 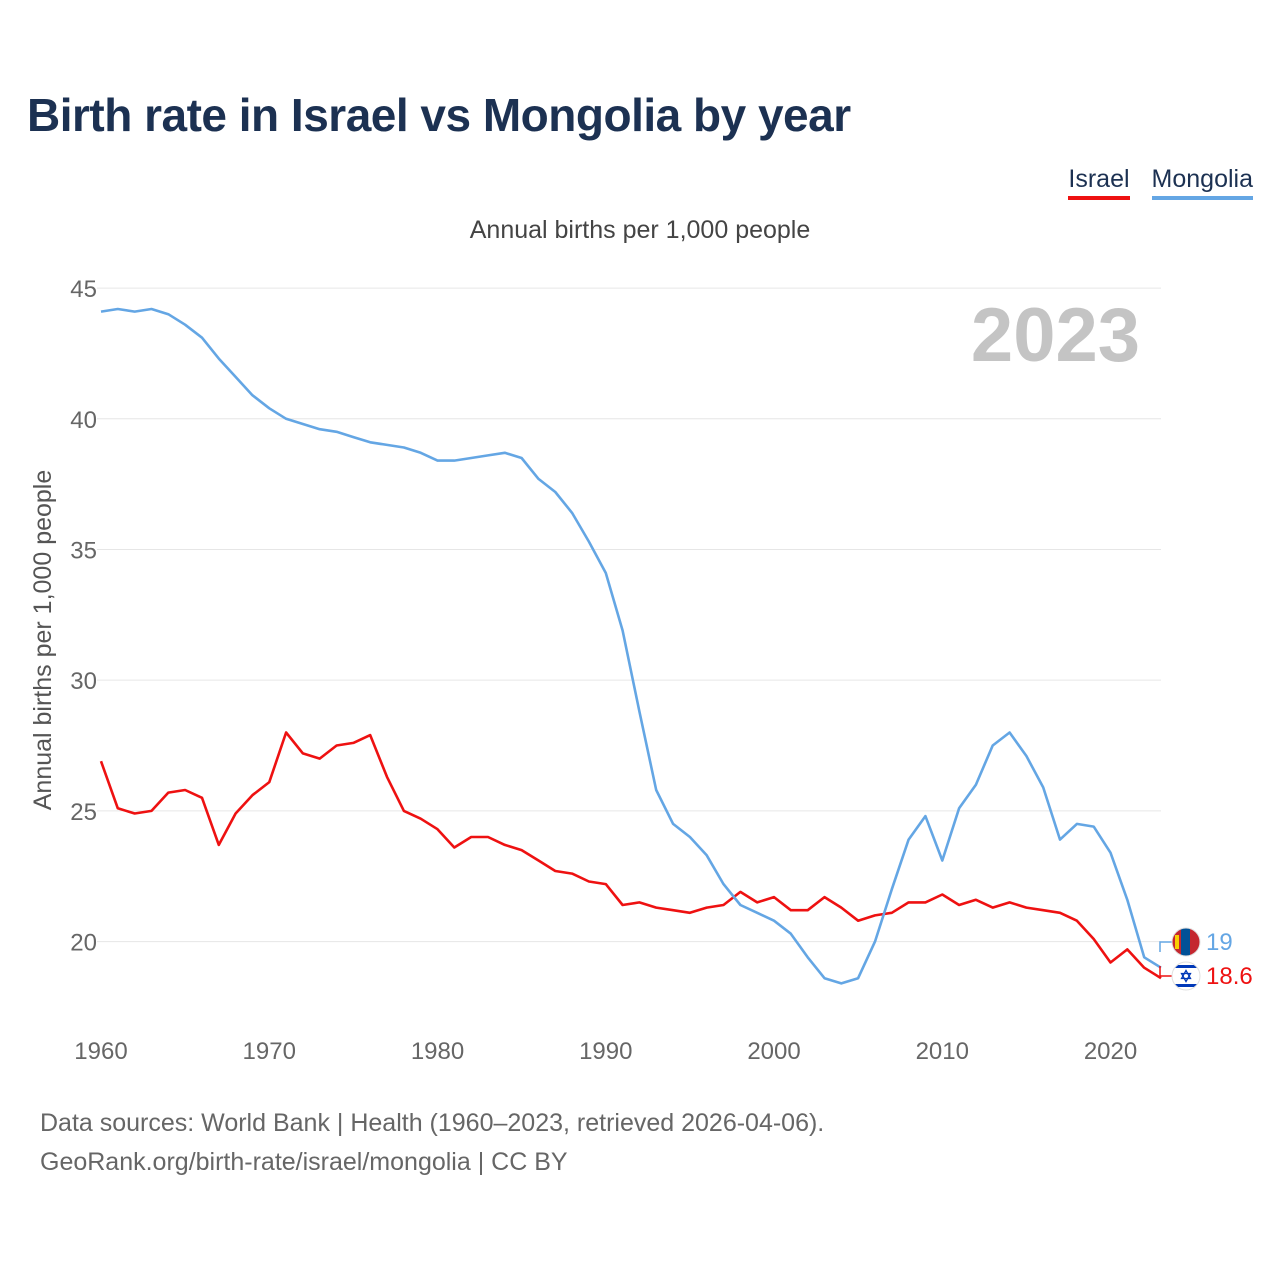 I want to click on year-label: 2023, so click(x=1055, y=335).